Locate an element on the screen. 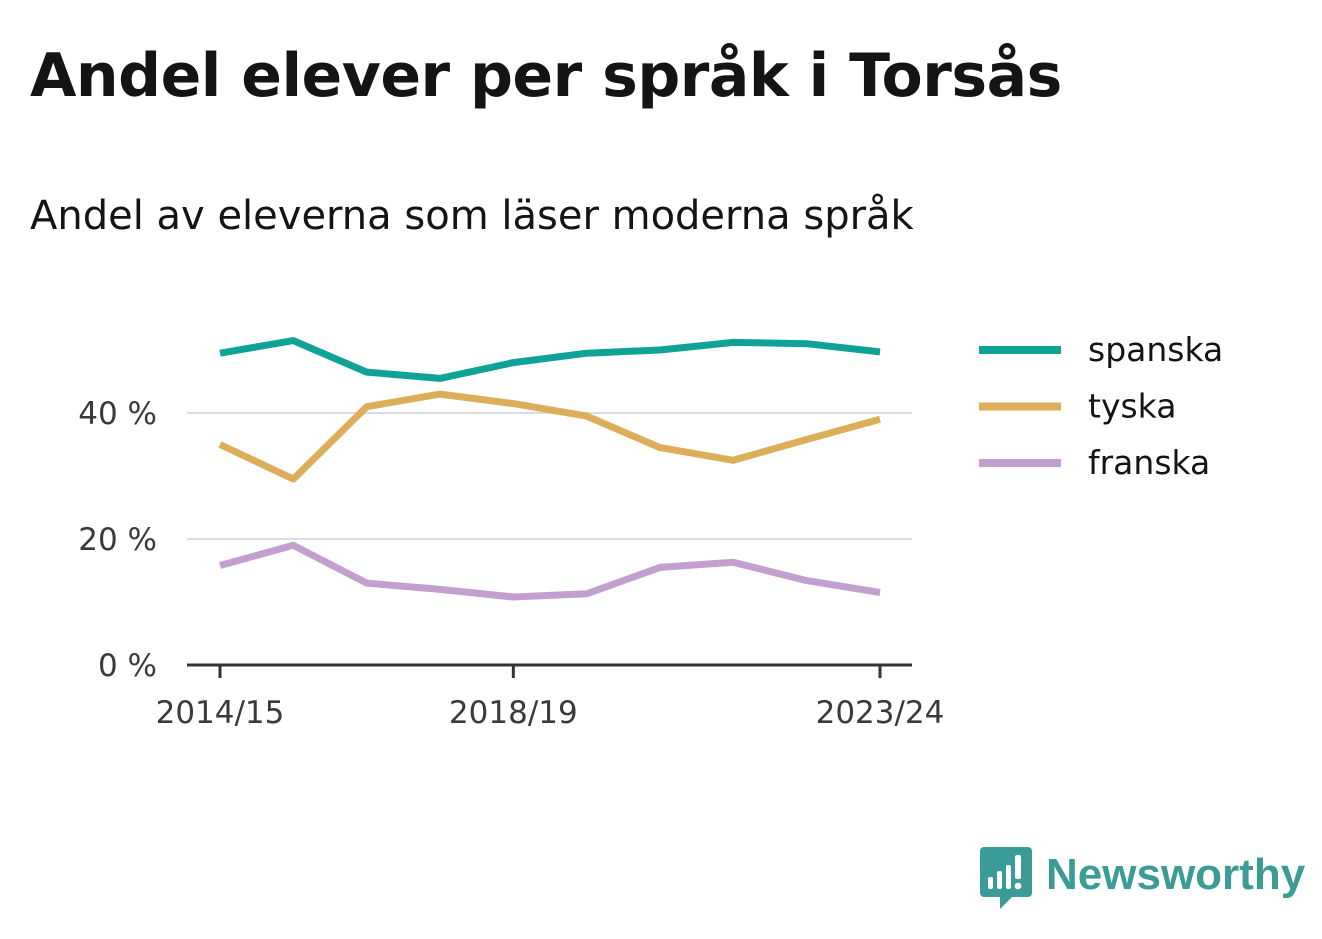 The height and width of the screenshot is (939, 1322). y-tick-label: 40 % is located at coordinates (117, 414).